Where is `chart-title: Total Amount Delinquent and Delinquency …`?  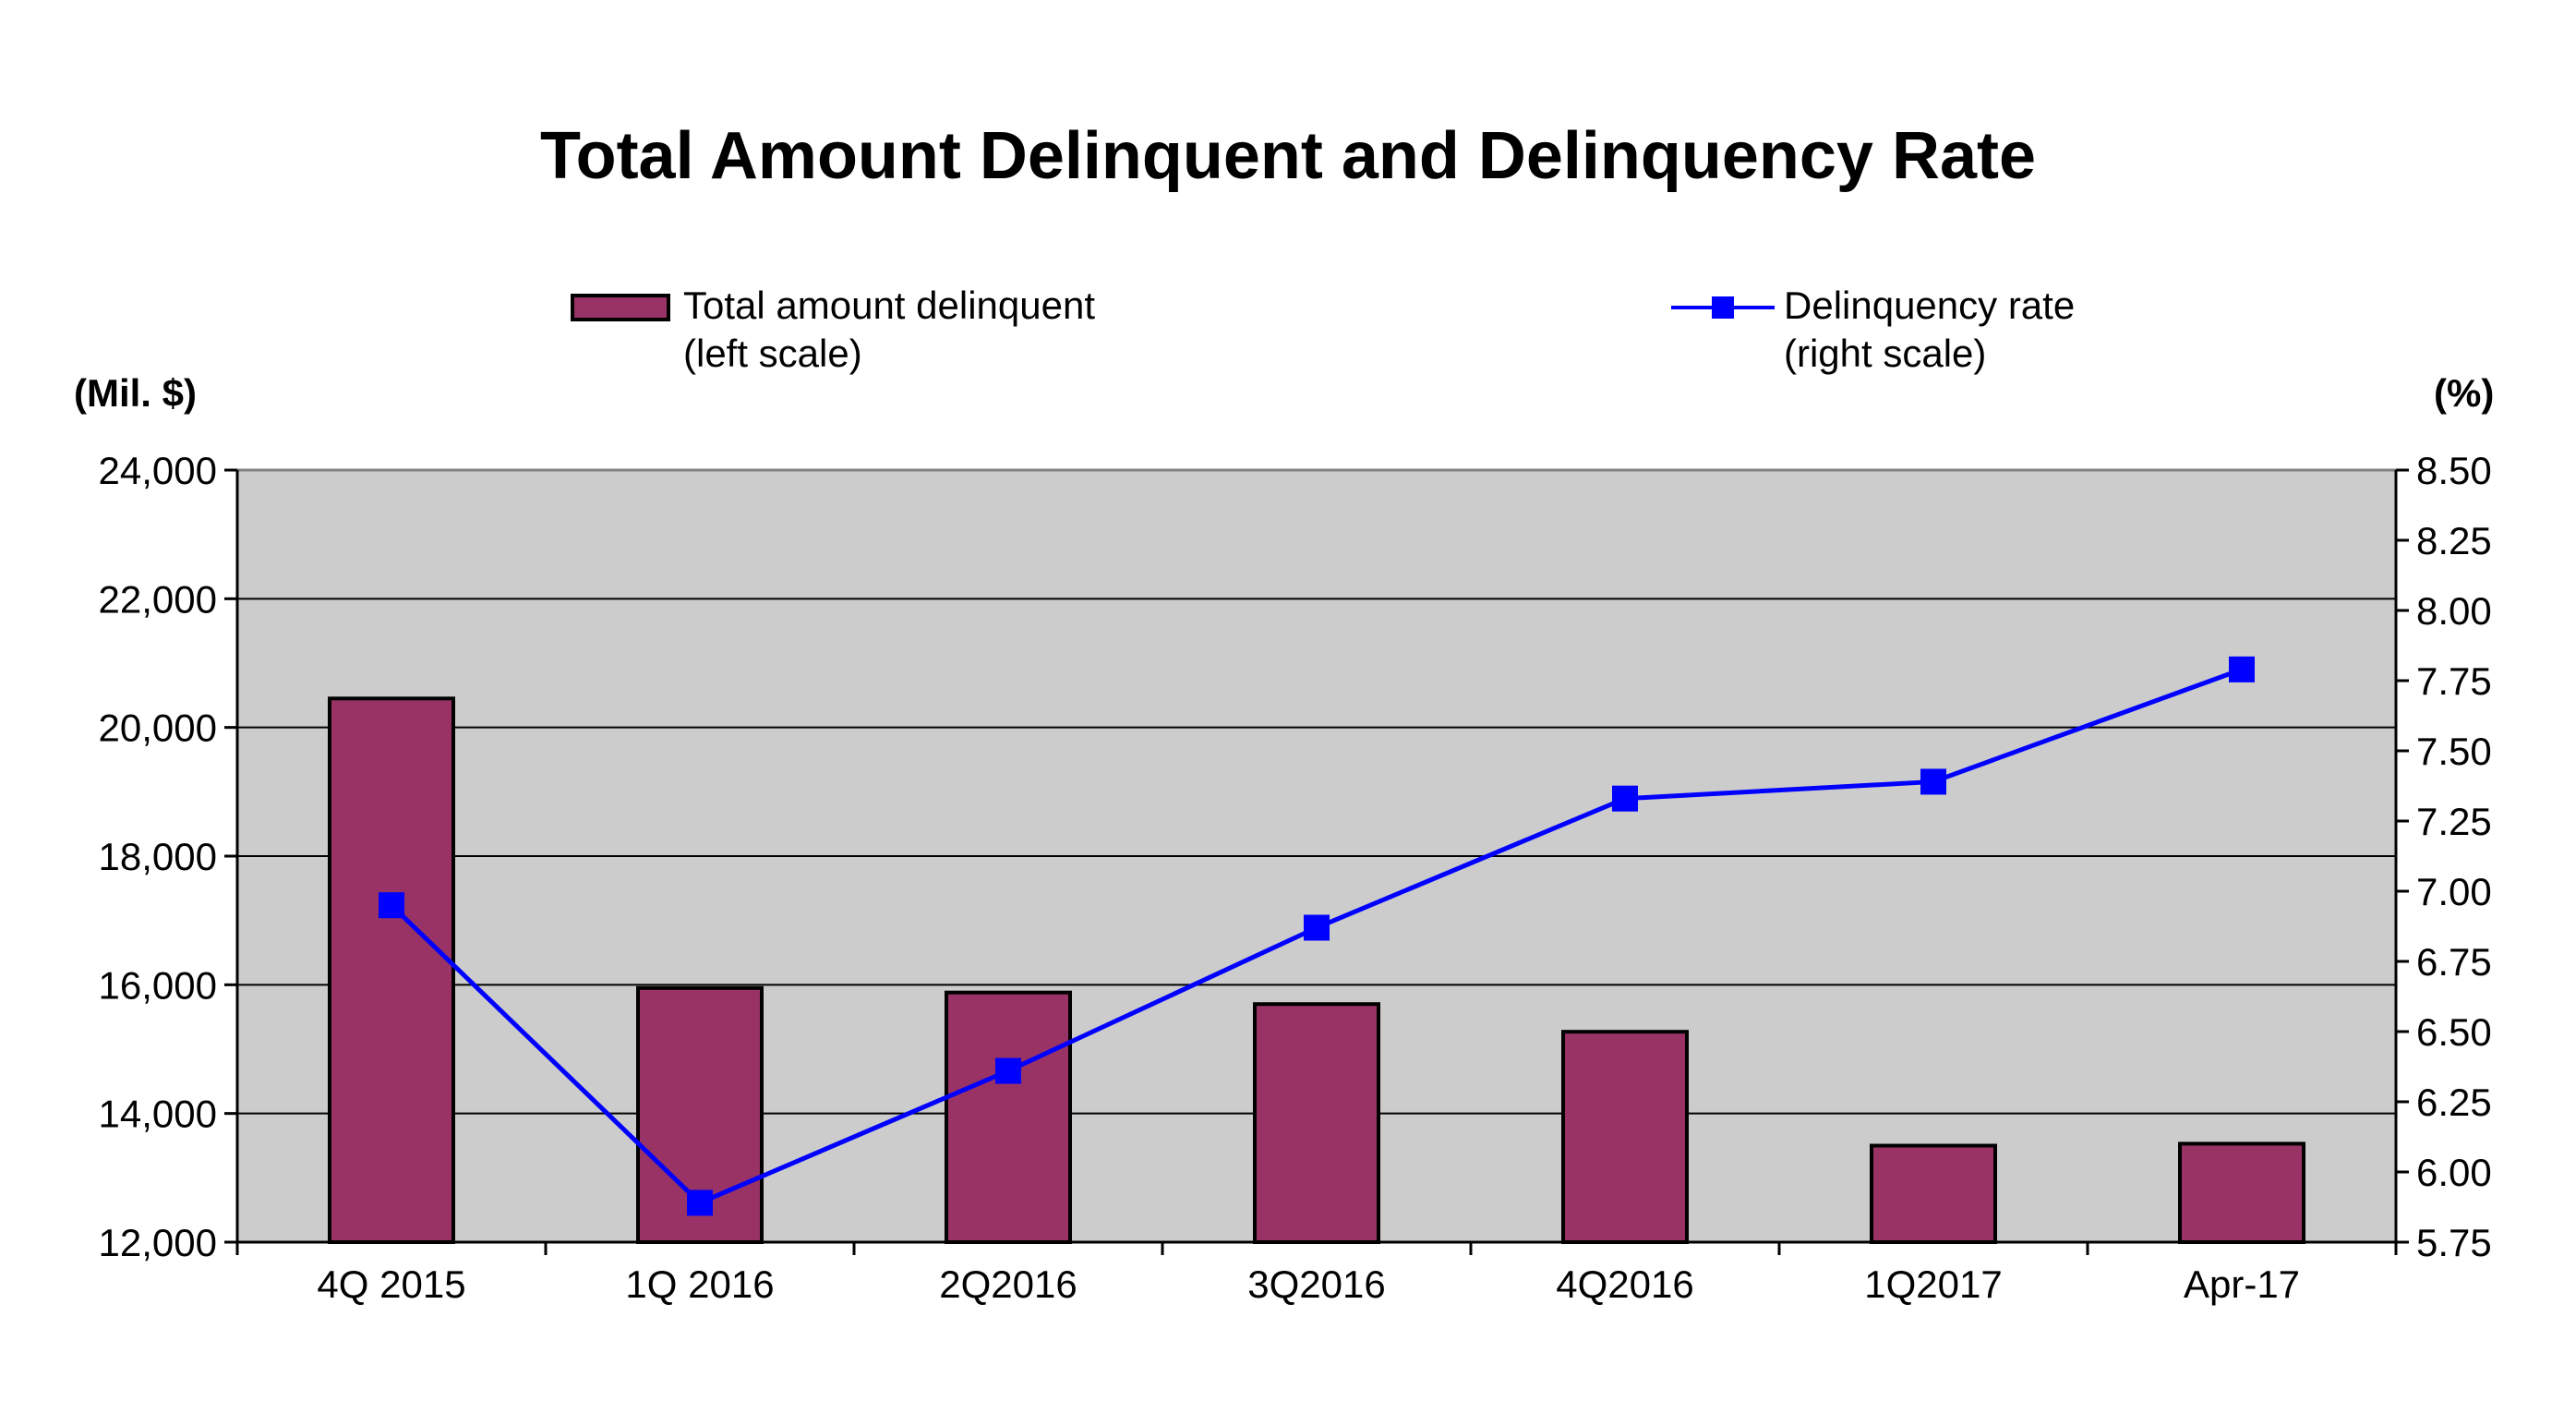 chart-title: Total Amount Delinquent and Delinquency … is located at coordinates (1288, 156).